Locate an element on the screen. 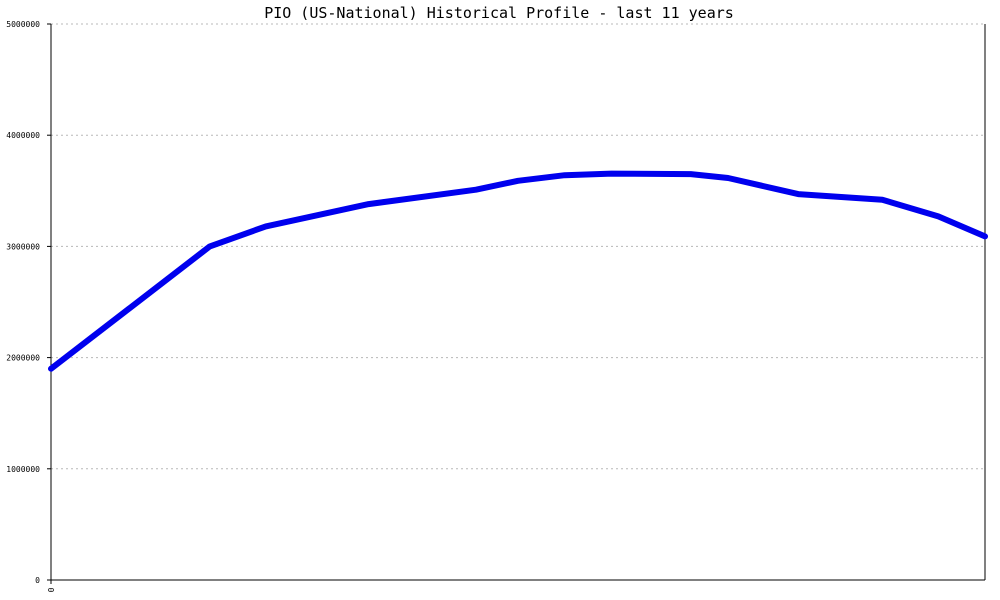 This screenshot has width=1000, height=600. y-tick-label: 3000000 is located at coordinates (23, 246).